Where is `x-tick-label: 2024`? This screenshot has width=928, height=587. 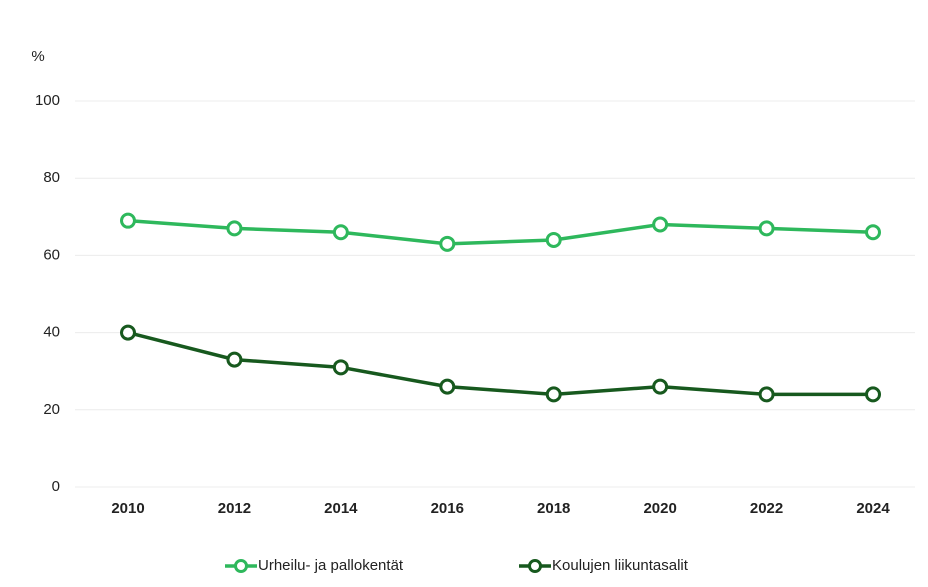
x-tick-label: 2024 is located at coordinates (873, 508).